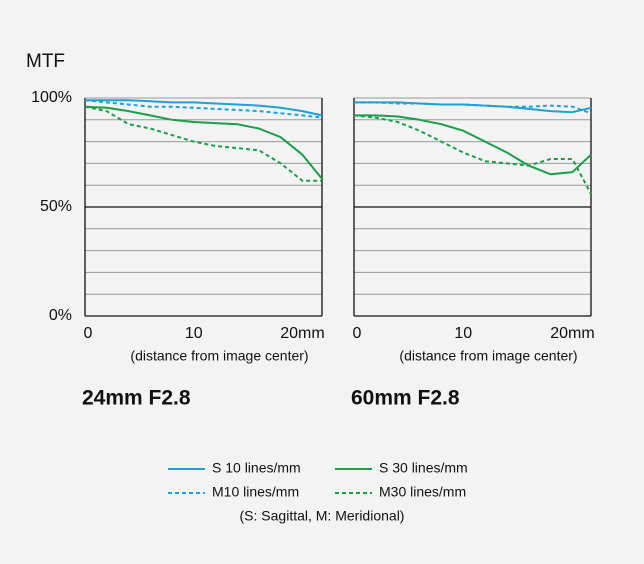 The width and height of the screenshot is (644, 564). Describe the element at coordinates (51, 97) in the screenshot. I see `y-tick-label: 100%` at that location.